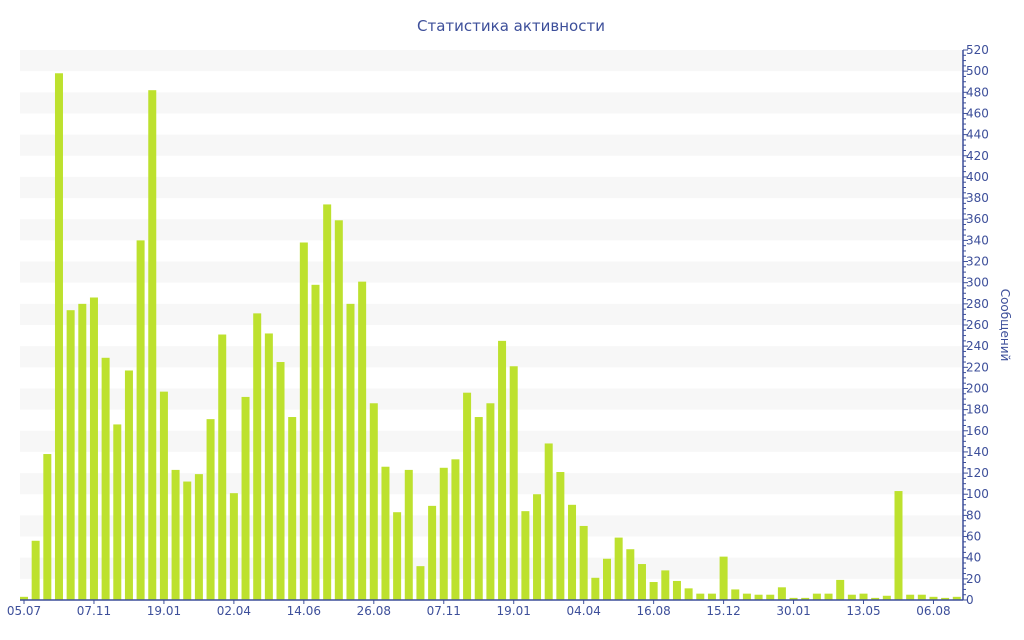 The image size is (1024, 640). I want to click on x-tick-label: 26.08, so click(374, 611).